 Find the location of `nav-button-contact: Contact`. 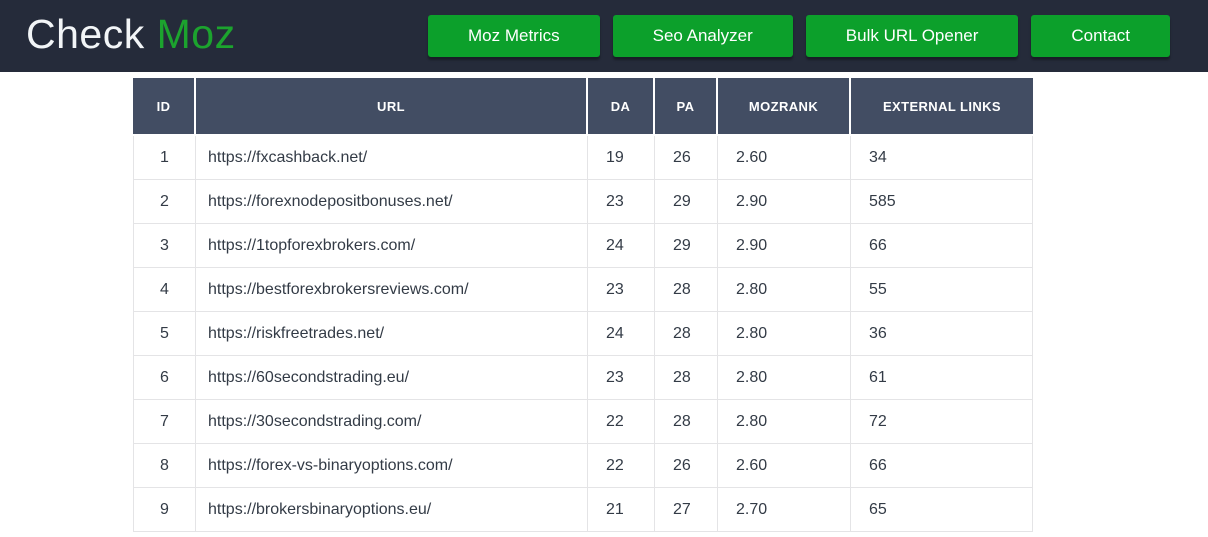

nav-button-contact: Contact is located at coordinates (1100, 36).